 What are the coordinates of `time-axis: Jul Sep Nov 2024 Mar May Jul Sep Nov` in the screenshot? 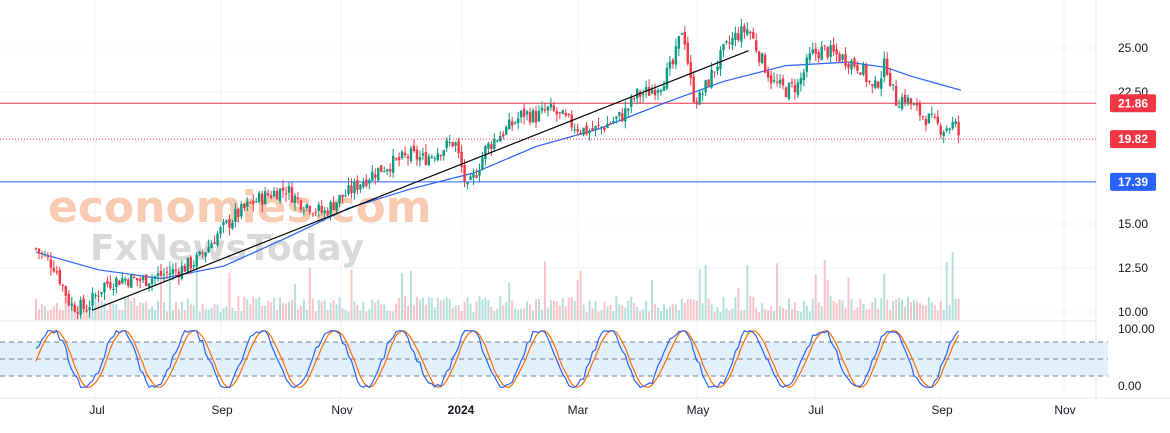 It's located at (582, 410).